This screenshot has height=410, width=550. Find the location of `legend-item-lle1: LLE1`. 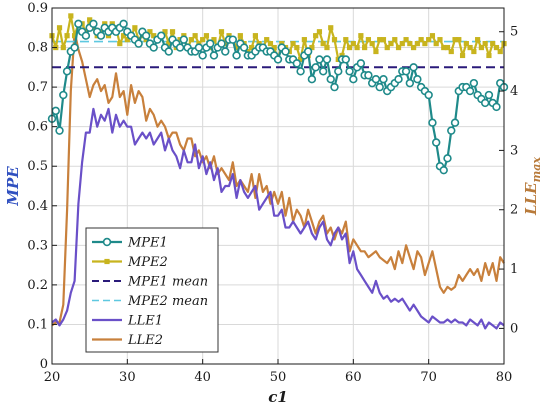

legend-item-lle1: LLE1 is located at coordinates (127, 321).